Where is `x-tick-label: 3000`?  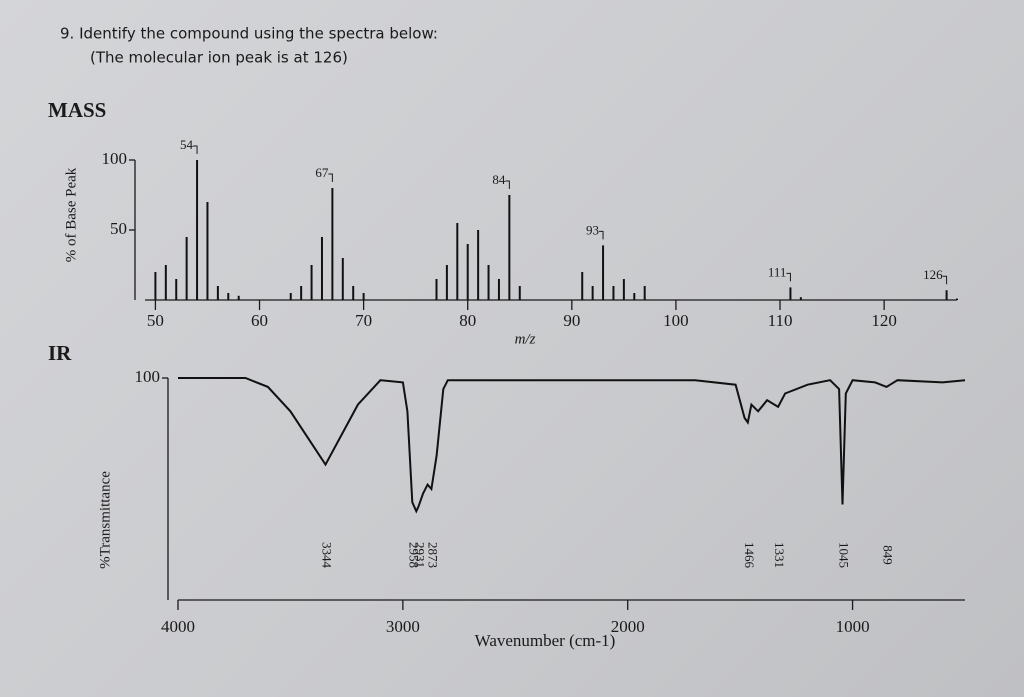
x-tick-label: 3000 is located at coordinates (403, 626).